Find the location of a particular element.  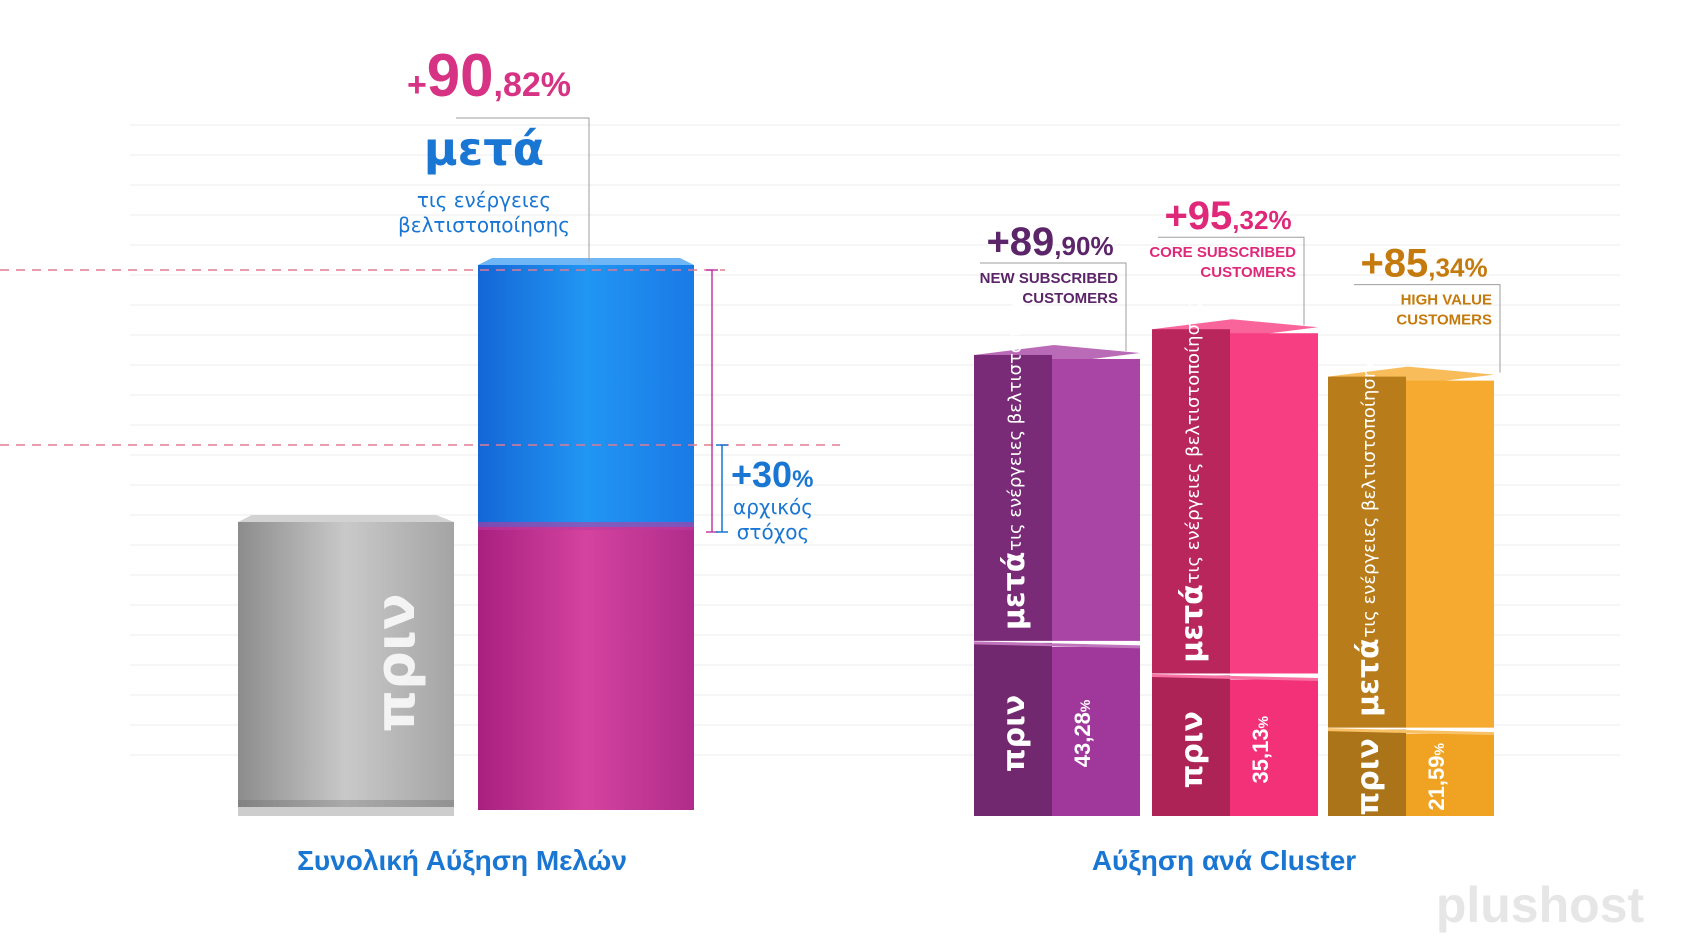

before-value: 35,13% is located at coordinates (1260, 749).